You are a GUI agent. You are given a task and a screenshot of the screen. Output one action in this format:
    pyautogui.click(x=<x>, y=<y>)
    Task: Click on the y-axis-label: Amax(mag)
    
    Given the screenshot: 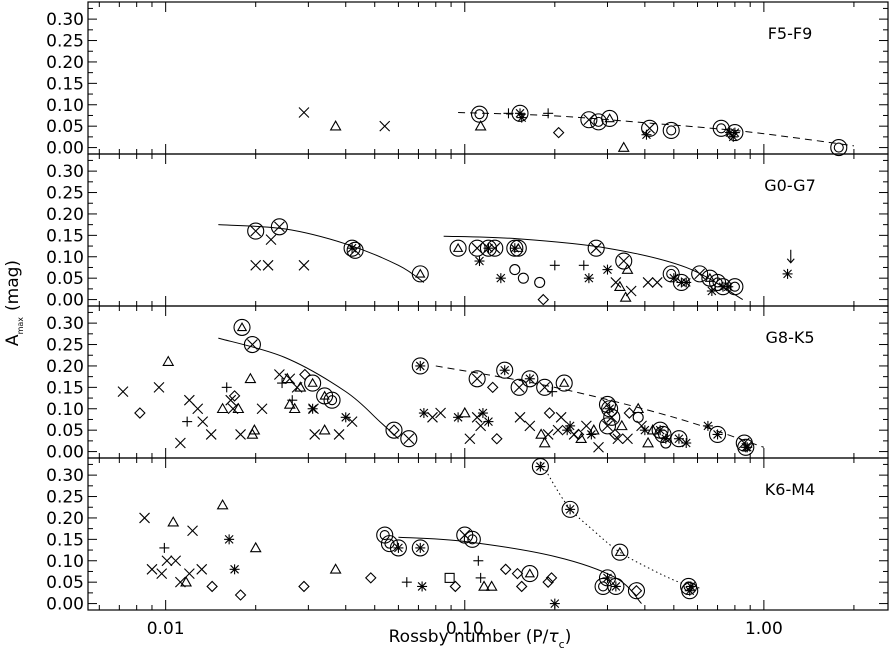 What is the action you would take?
    pyautogui.click(x=14, y=303)
    